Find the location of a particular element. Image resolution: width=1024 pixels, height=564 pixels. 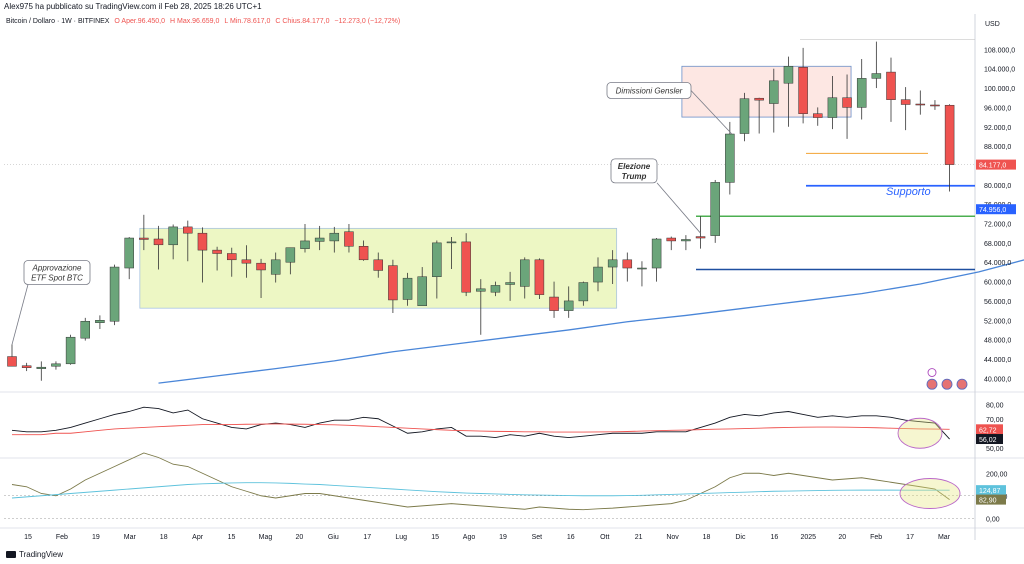

annotation-text: Trump is located at coordinates (634, 176).